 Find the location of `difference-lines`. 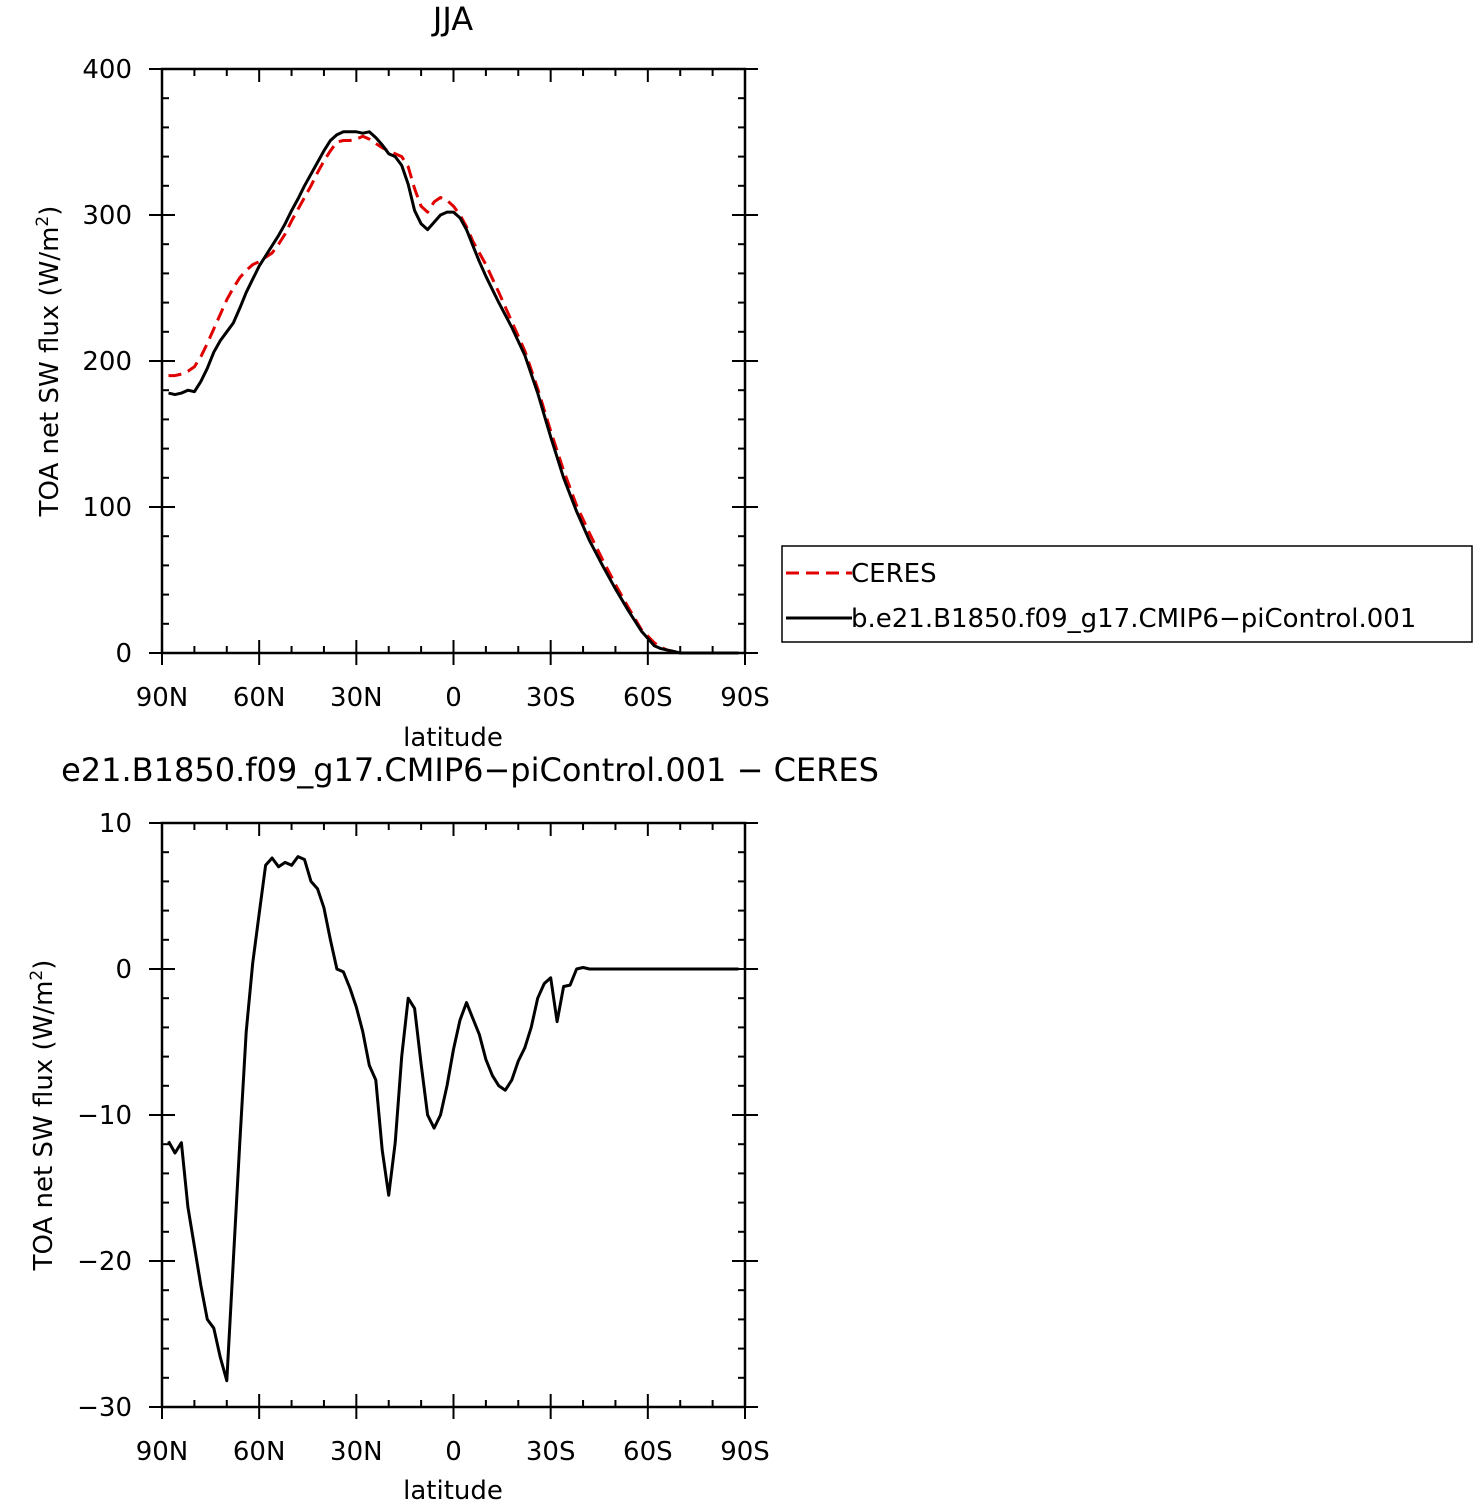

difference-lines is located at coordinates (453, 1119).